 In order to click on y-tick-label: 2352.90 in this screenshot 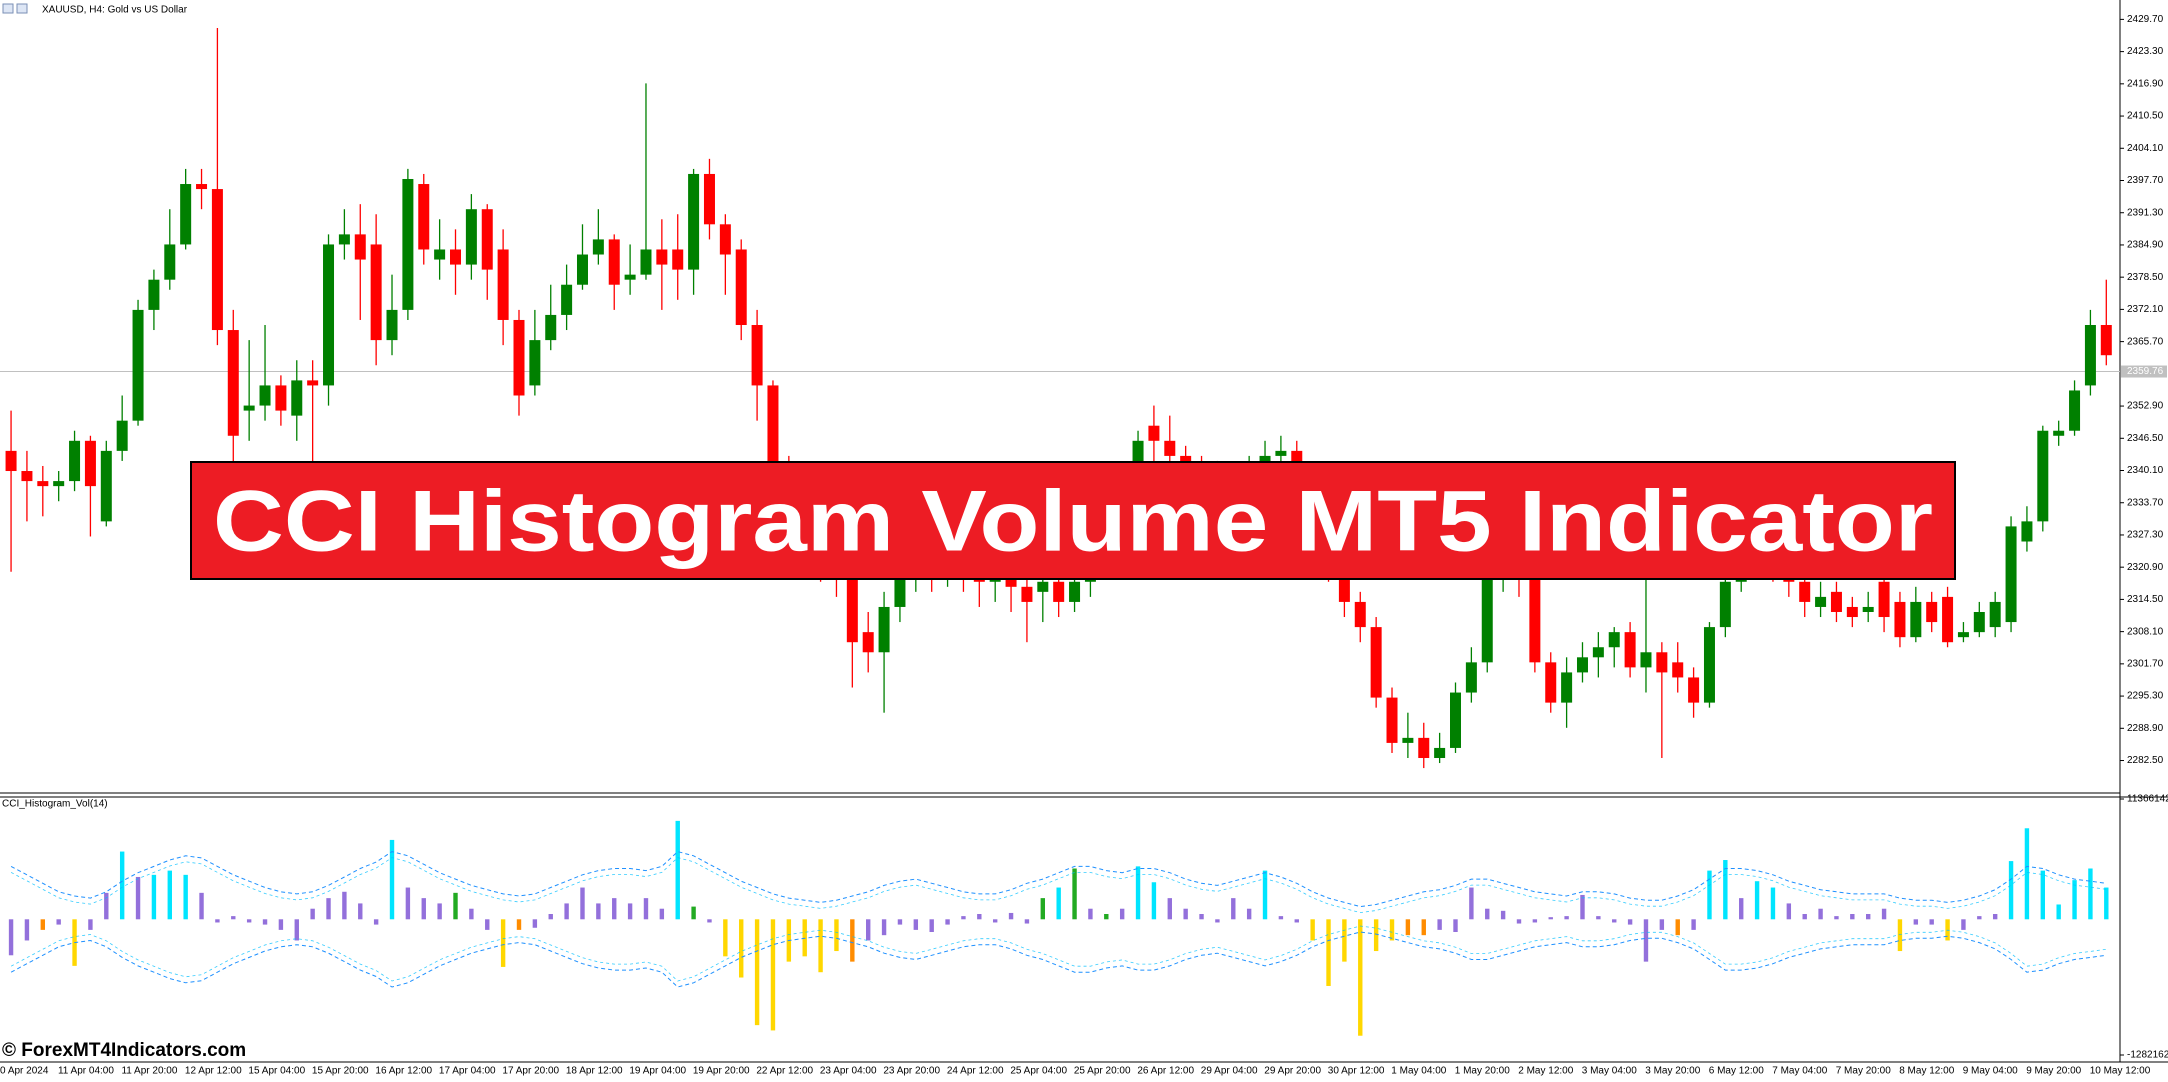, I will do `click(2145, 406)`.